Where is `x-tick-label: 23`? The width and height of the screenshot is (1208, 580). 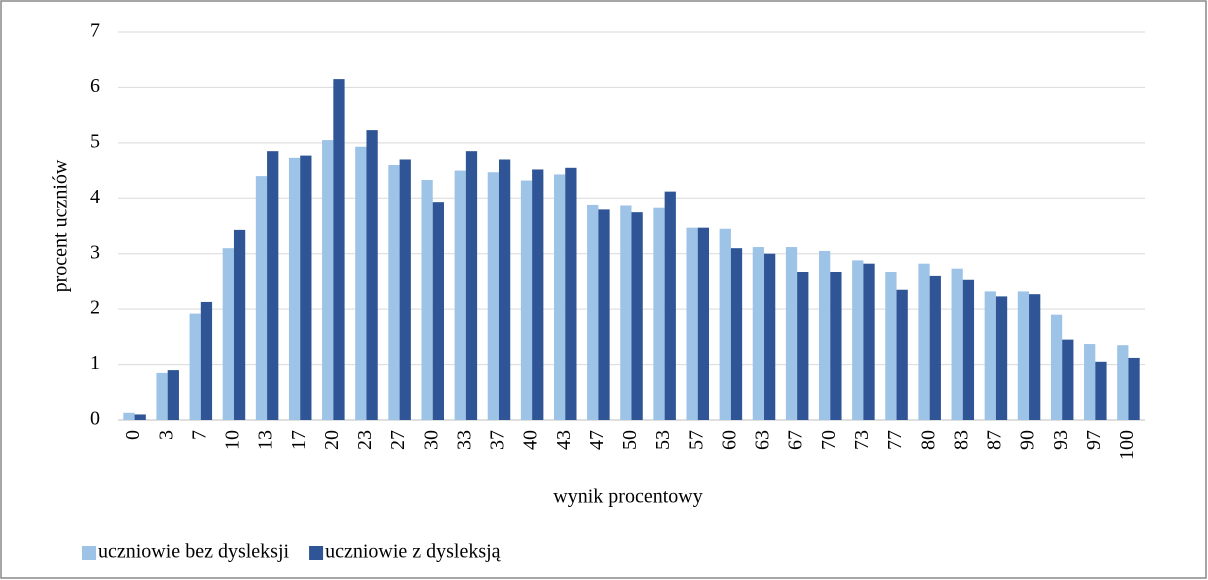
x-tick-label: 23 is located at coordinates (365, 440).